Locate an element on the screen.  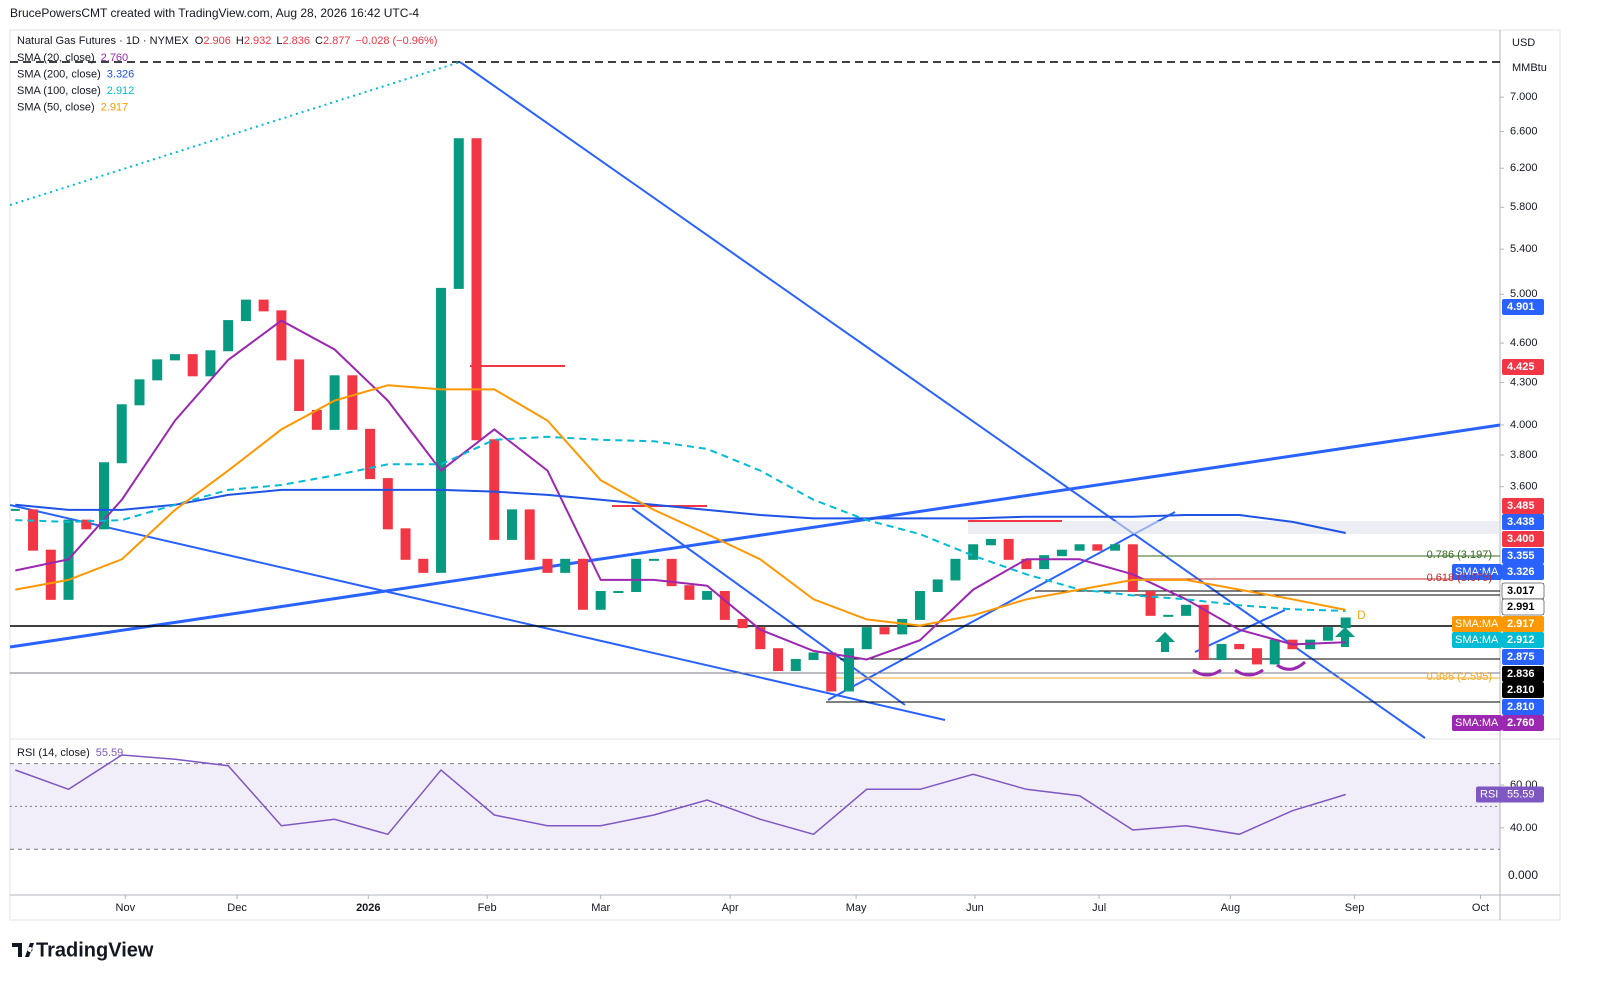
badge-tag: SMA:MA is located at coordinates (1477, 723).